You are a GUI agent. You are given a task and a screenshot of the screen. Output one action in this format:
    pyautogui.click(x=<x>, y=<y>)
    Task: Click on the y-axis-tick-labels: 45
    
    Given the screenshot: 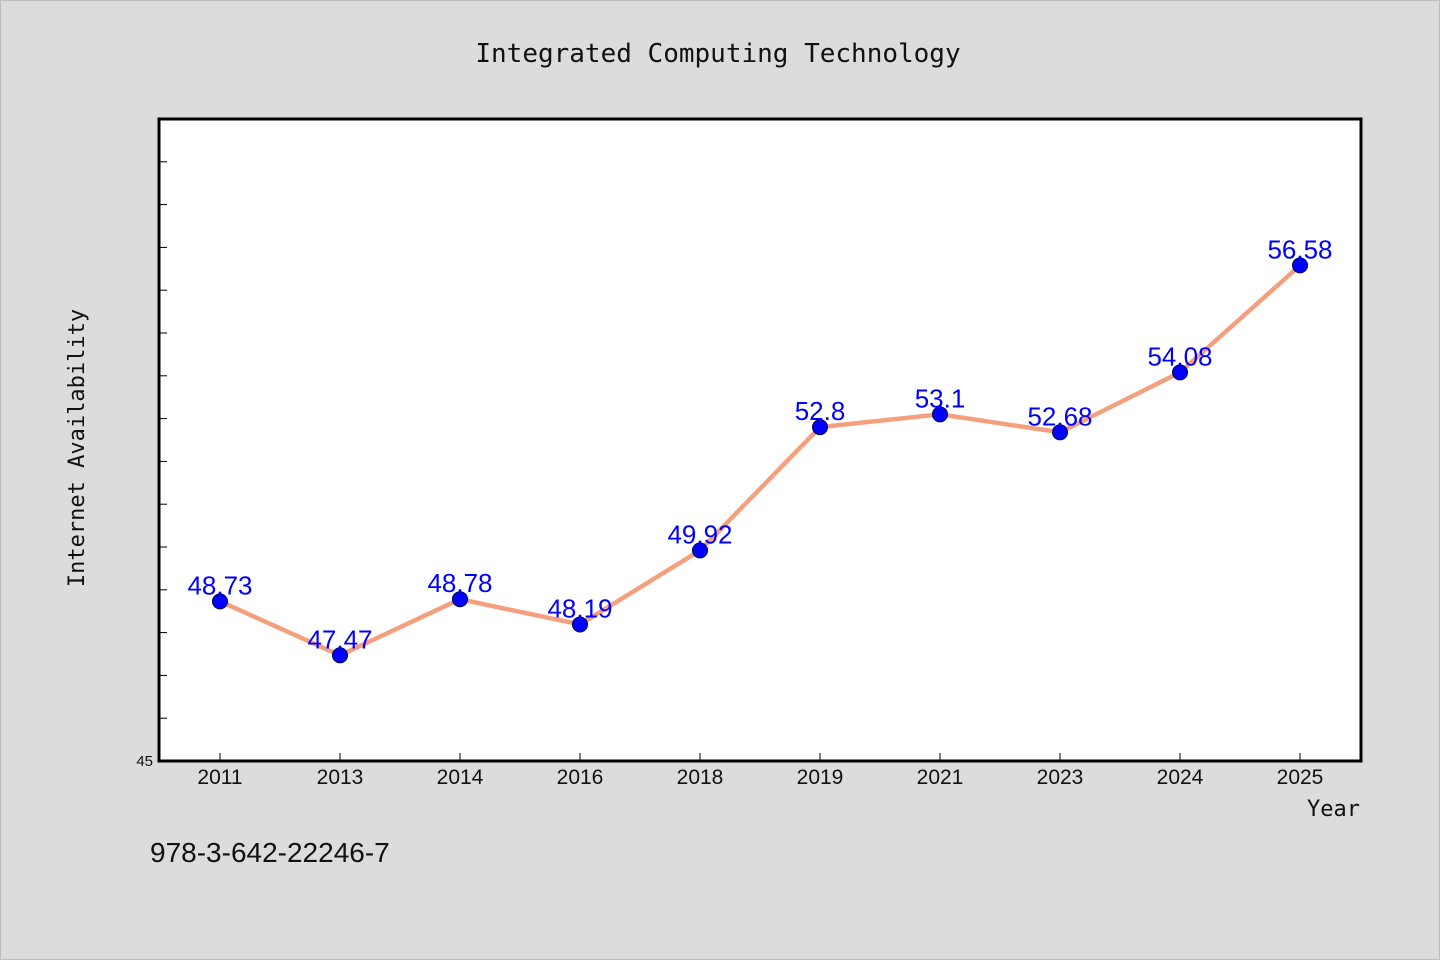 What is the action you would take?
    pyautogui.click(x=144, y=761)
    